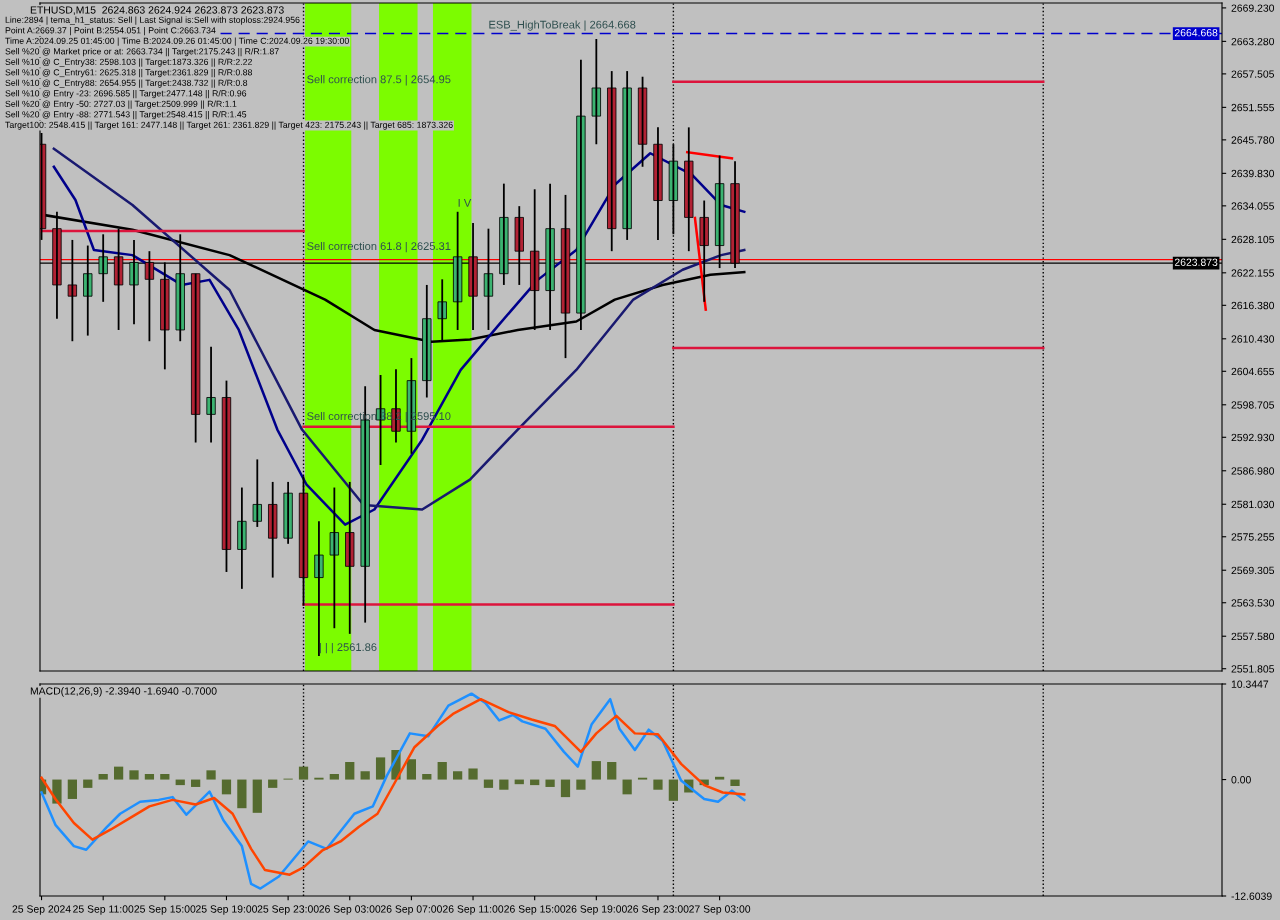 The image size is (1280, 920). I want to click on y-tick-label: 2663.280, so click(1253, 41).